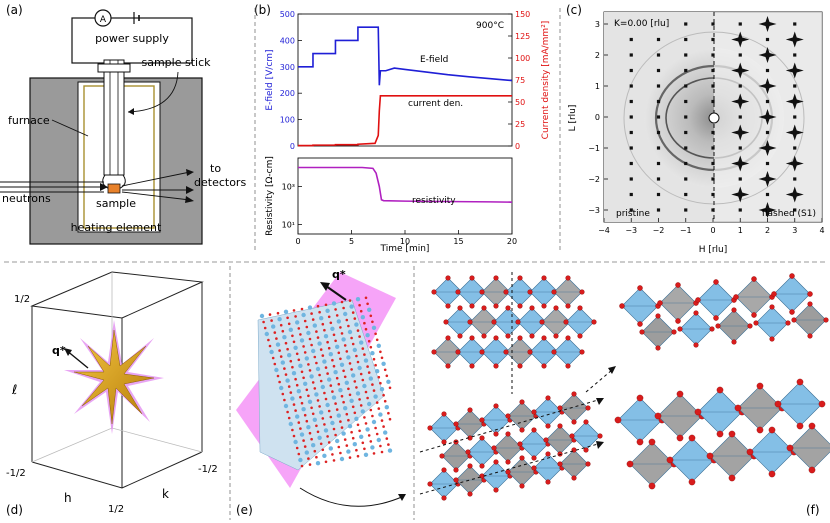 Image resolution: width=830 pixels, height=523 pixels. Describe the element at coordinates (59, 350) in the screenshot. I see `d-q-label: q*` at that location.